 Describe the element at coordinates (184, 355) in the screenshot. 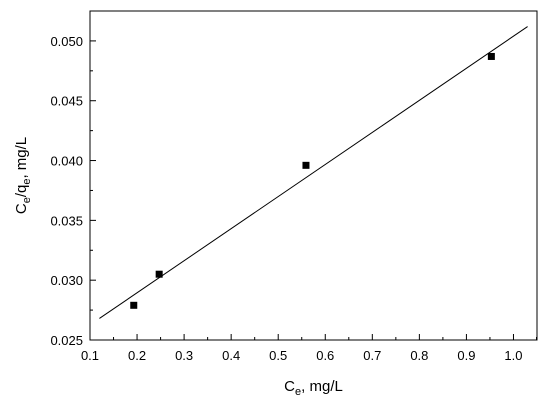

I see `x-tick-label: 0.3` at that location.